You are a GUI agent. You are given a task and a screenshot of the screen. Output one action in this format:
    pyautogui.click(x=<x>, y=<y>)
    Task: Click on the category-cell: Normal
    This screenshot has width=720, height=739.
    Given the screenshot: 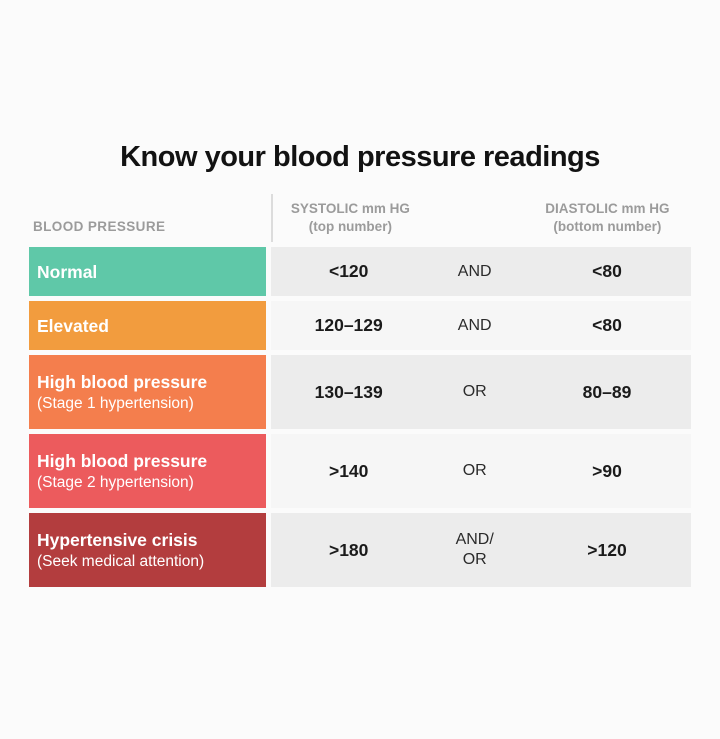 What is the action you would take?
    pyautogui.click(x=147, y=272)
    